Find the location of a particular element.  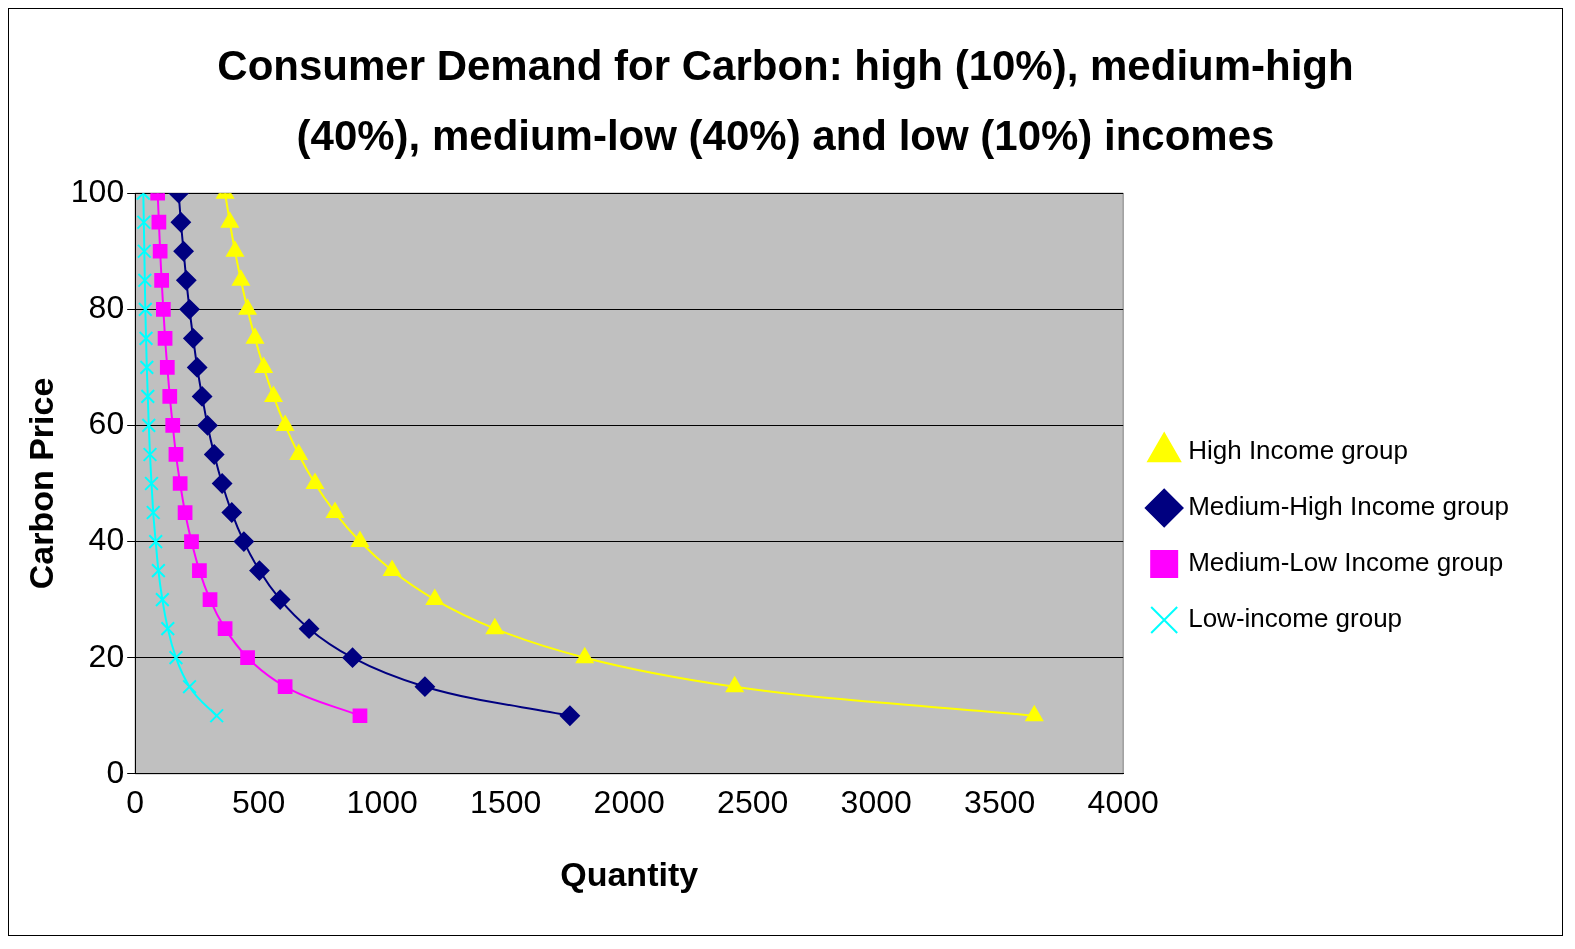

y-tick-label: 20 is located at coordinates (106, 655).